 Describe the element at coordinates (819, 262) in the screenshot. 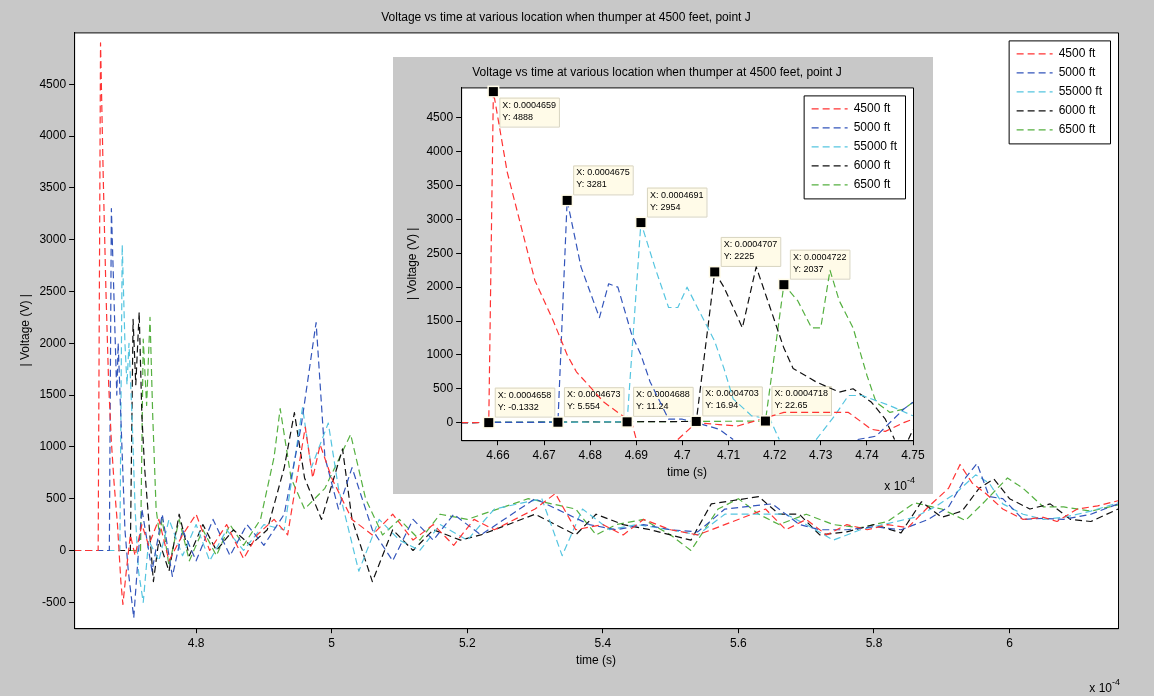

I see `annotation: X: 0.0004722 Y: 2037` at that location.